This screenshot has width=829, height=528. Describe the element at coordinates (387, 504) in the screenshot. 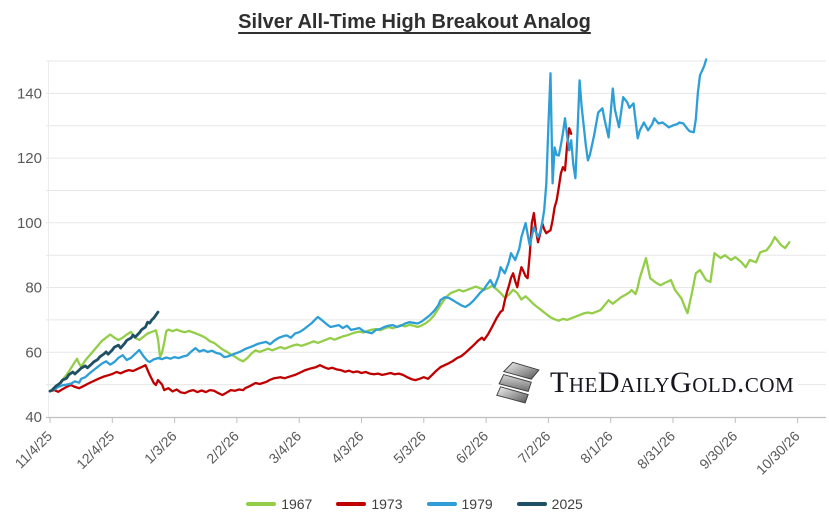

I see `legend-label-1973: 1973` at that location.